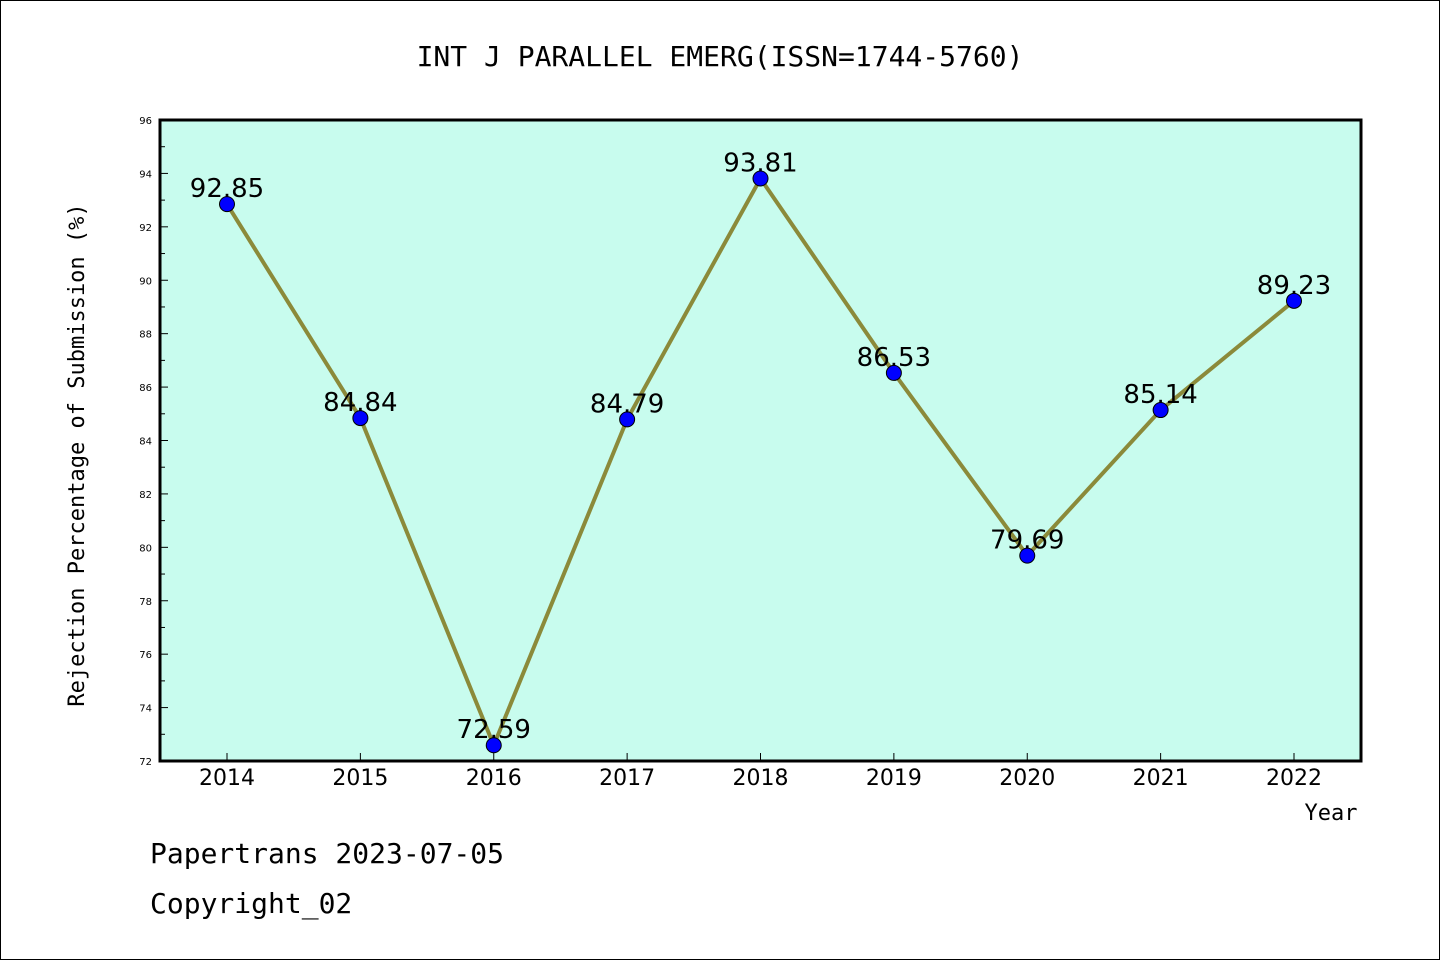  I want to click on y-tick-label: 84, so click(145, 442).